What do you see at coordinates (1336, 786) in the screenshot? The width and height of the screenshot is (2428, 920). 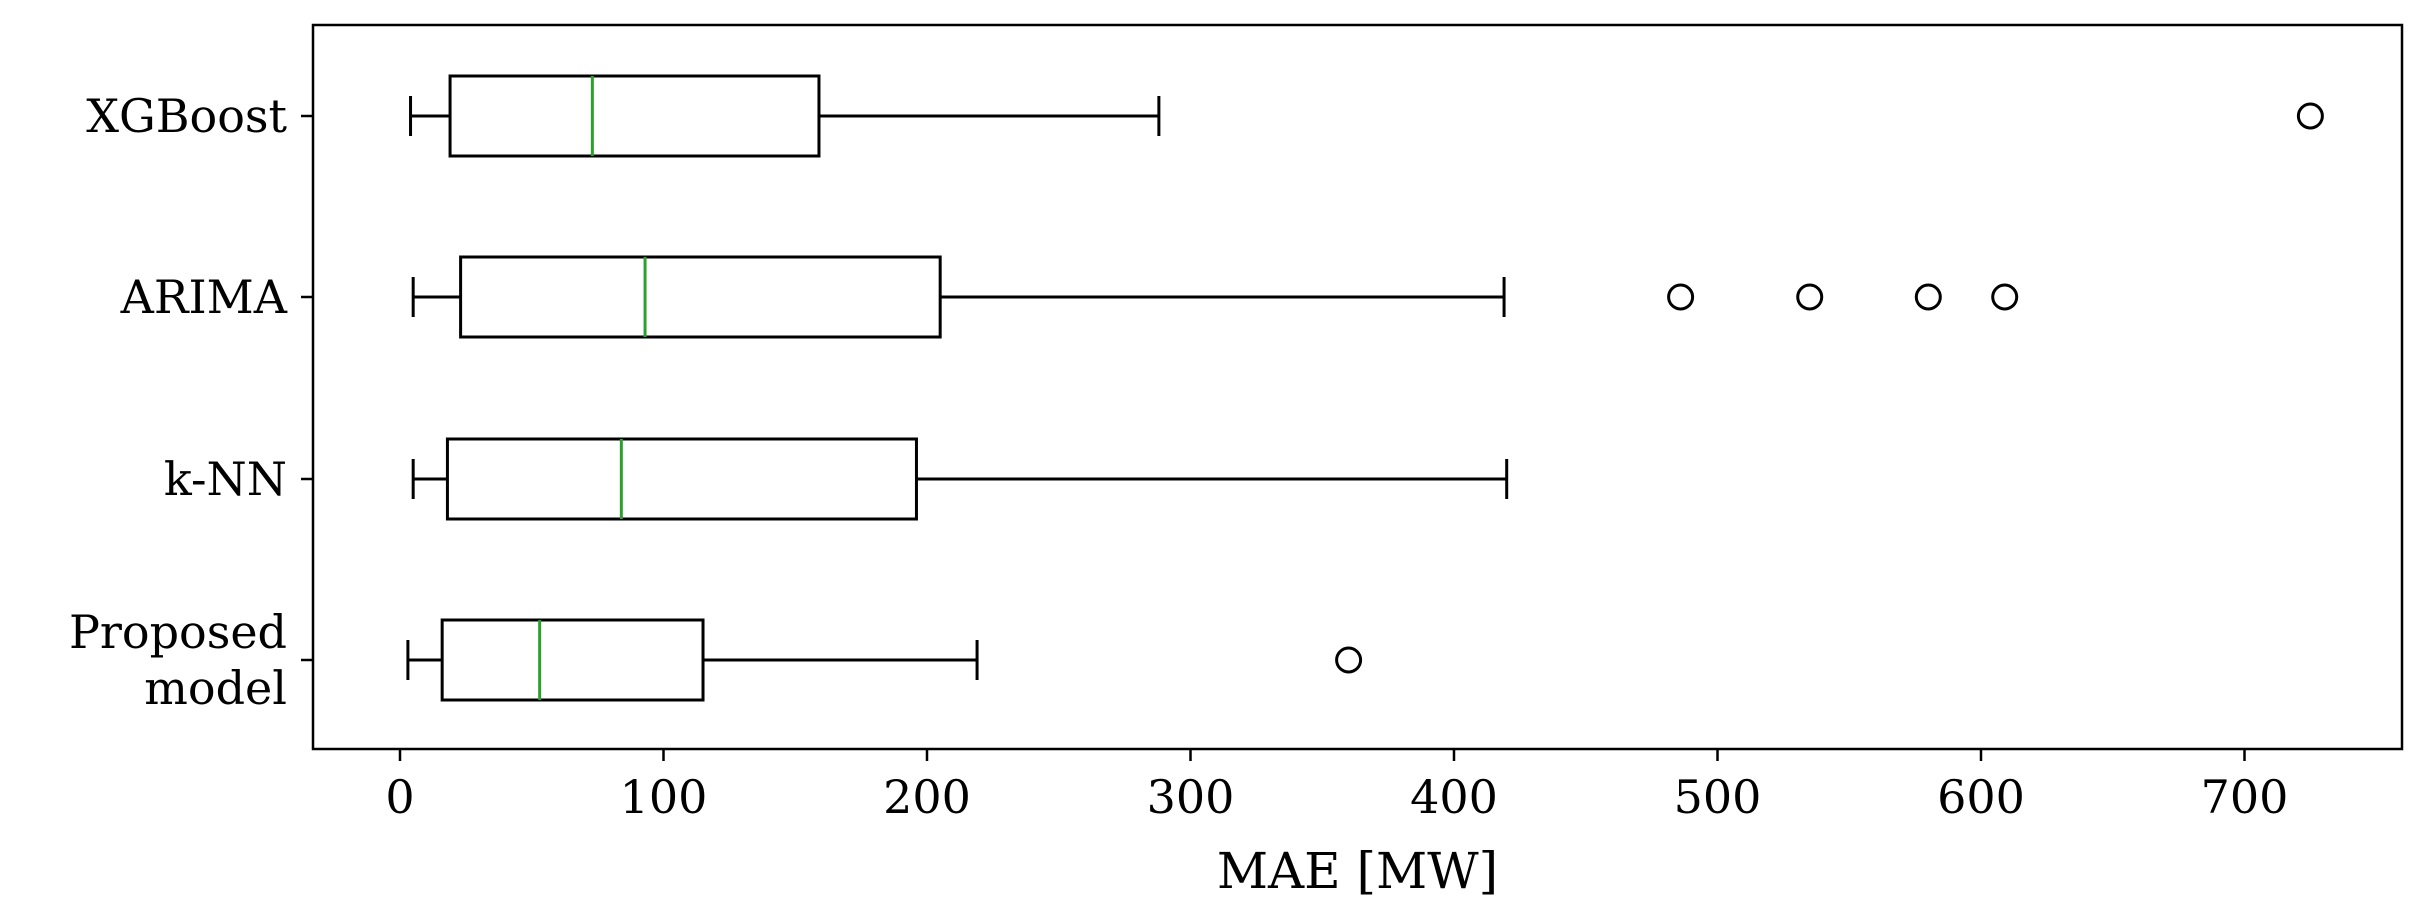 I see `x-axis: 0 100 200 300 400 500 600 700` at bounding box center [1336, 786].